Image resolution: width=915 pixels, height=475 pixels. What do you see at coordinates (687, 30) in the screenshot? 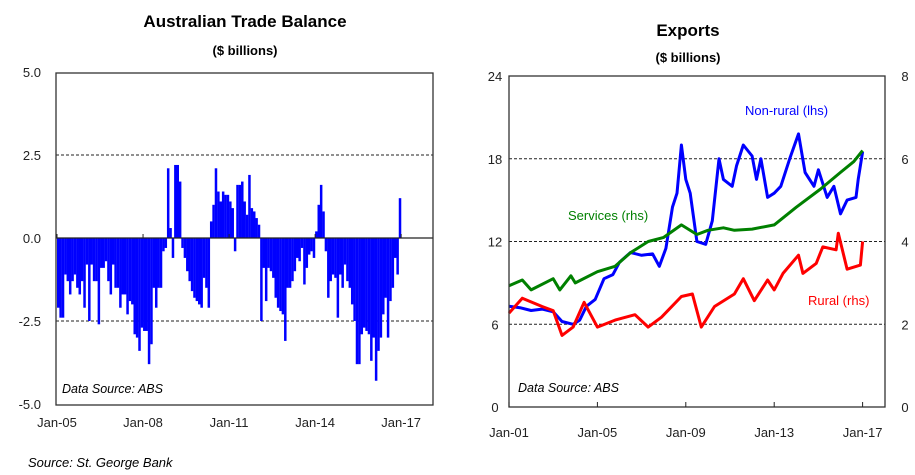
I see `right-chart-title: Exports` at bounding box center [687, 30].